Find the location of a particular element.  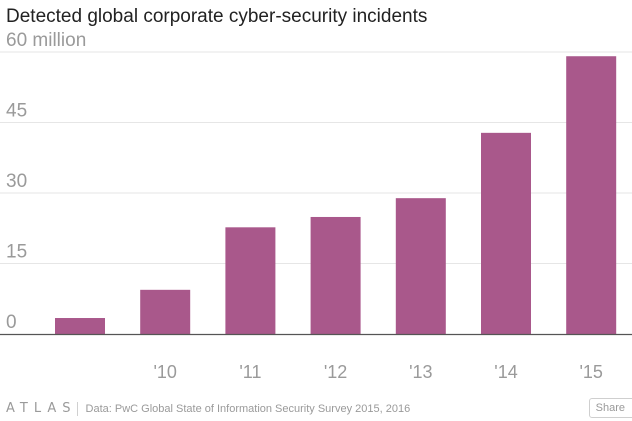

y-tick-label: 30 is located at coordinates (16, 181).